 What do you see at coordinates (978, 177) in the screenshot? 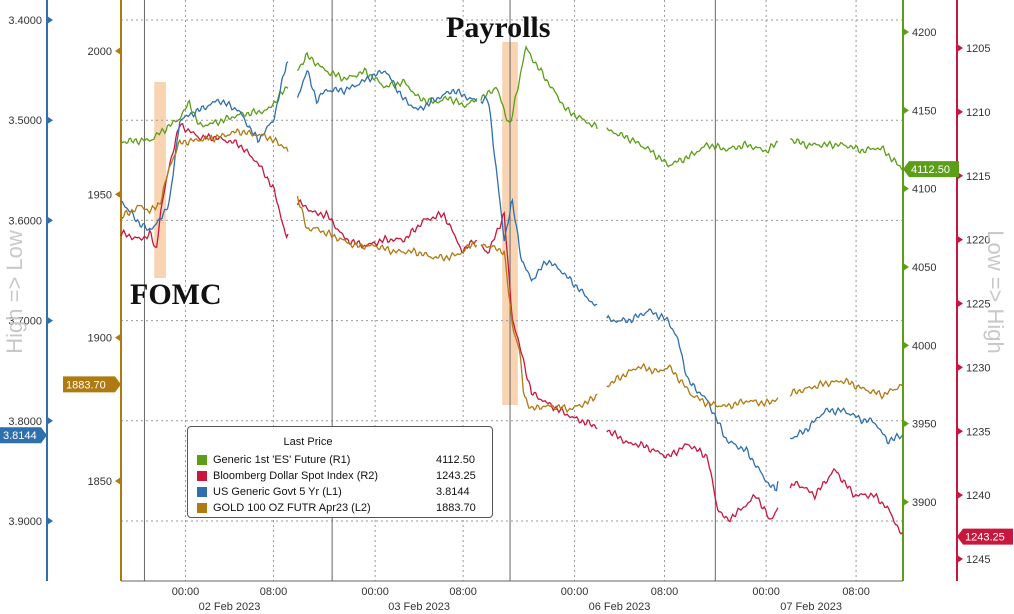
I see `y-tick-label: 1215` at bounding box center [978, 177].